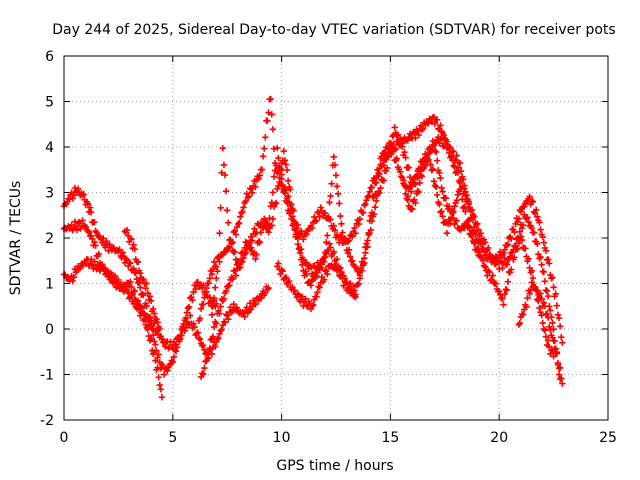  What do you see at coordinates (47, 421) in the screenshot?
I see `y-tick-label: -2` at bounding box center [47, 421].